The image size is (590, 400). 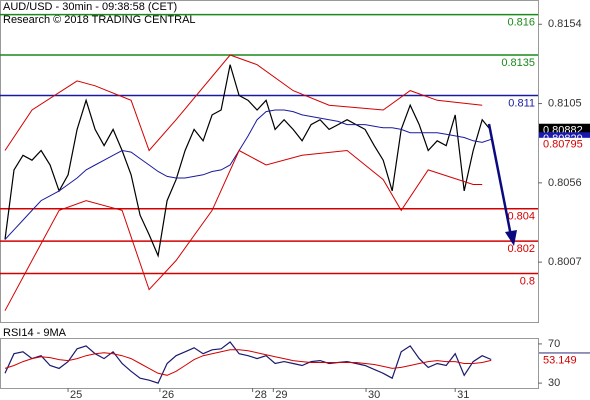 What do you see at coordinates (565, 262) in the screenshot?
I see `y-tick-label: 0.8007` at bounding box center [565, 262].